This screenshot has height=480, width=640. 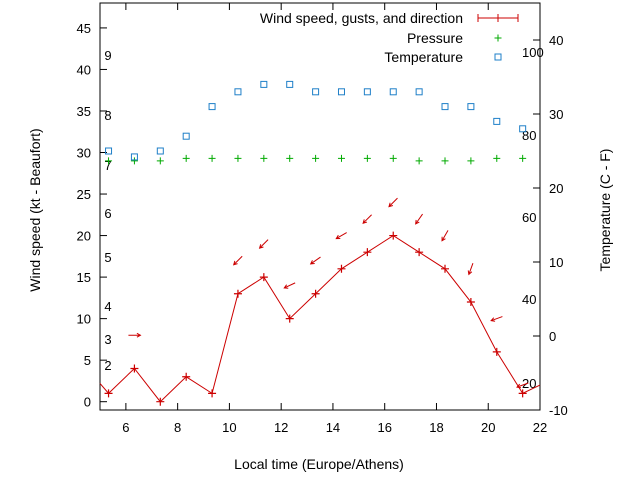 What do you see at coordinates (87, 360) in the screenshot?
I see `y-tick-label: 5` at bounding box center [87, 360].